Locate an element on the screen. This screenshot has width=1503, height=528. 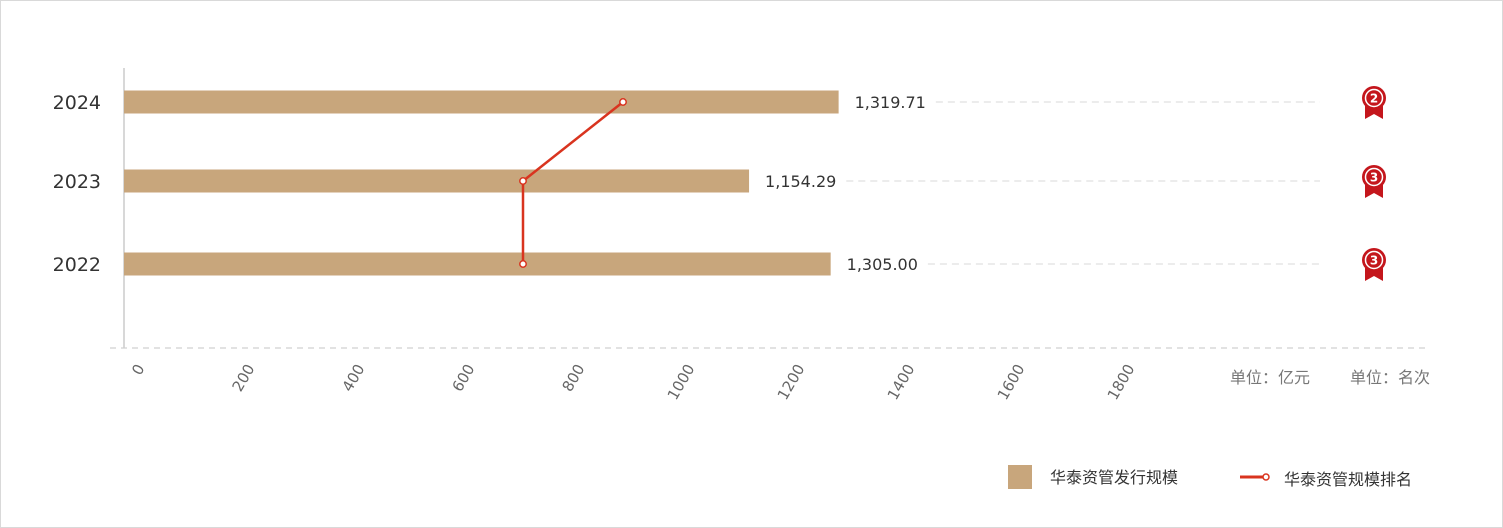
rank-badge-layer: 3 3 2 is located at coordinates (1374, 183).